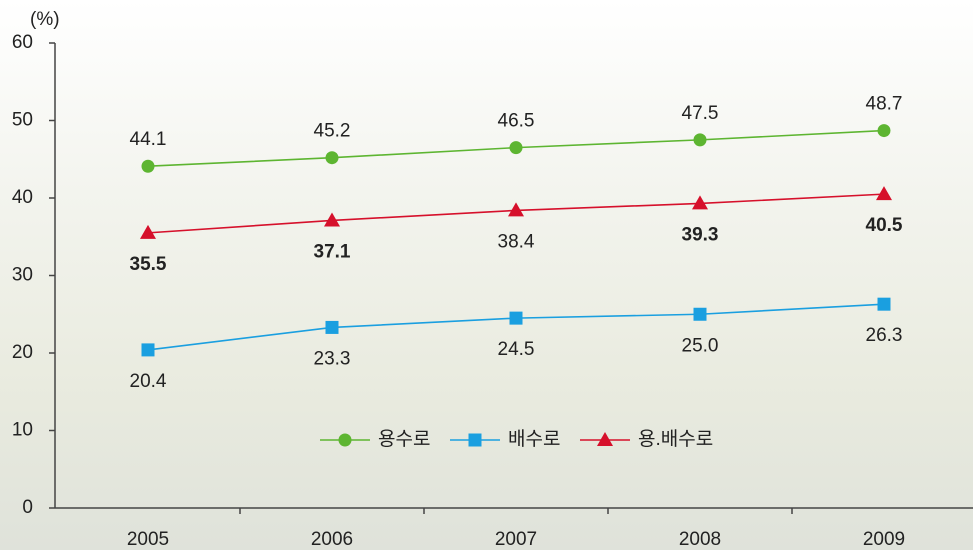 This screenshot has height=550, width=973. I want to click on x-tick-label: 2006, so click(332, 539).